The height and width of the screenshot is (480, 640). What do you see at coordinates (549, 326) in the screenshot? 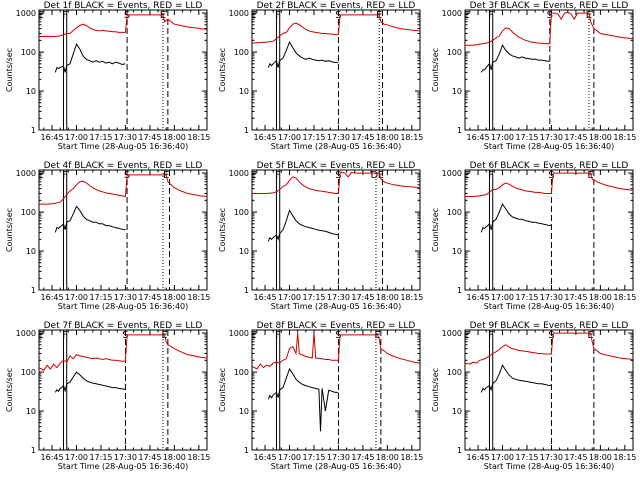
I see `chart-title: Det 9f BLACK = Events, RED = LLD` at bounding box center [549, 326].